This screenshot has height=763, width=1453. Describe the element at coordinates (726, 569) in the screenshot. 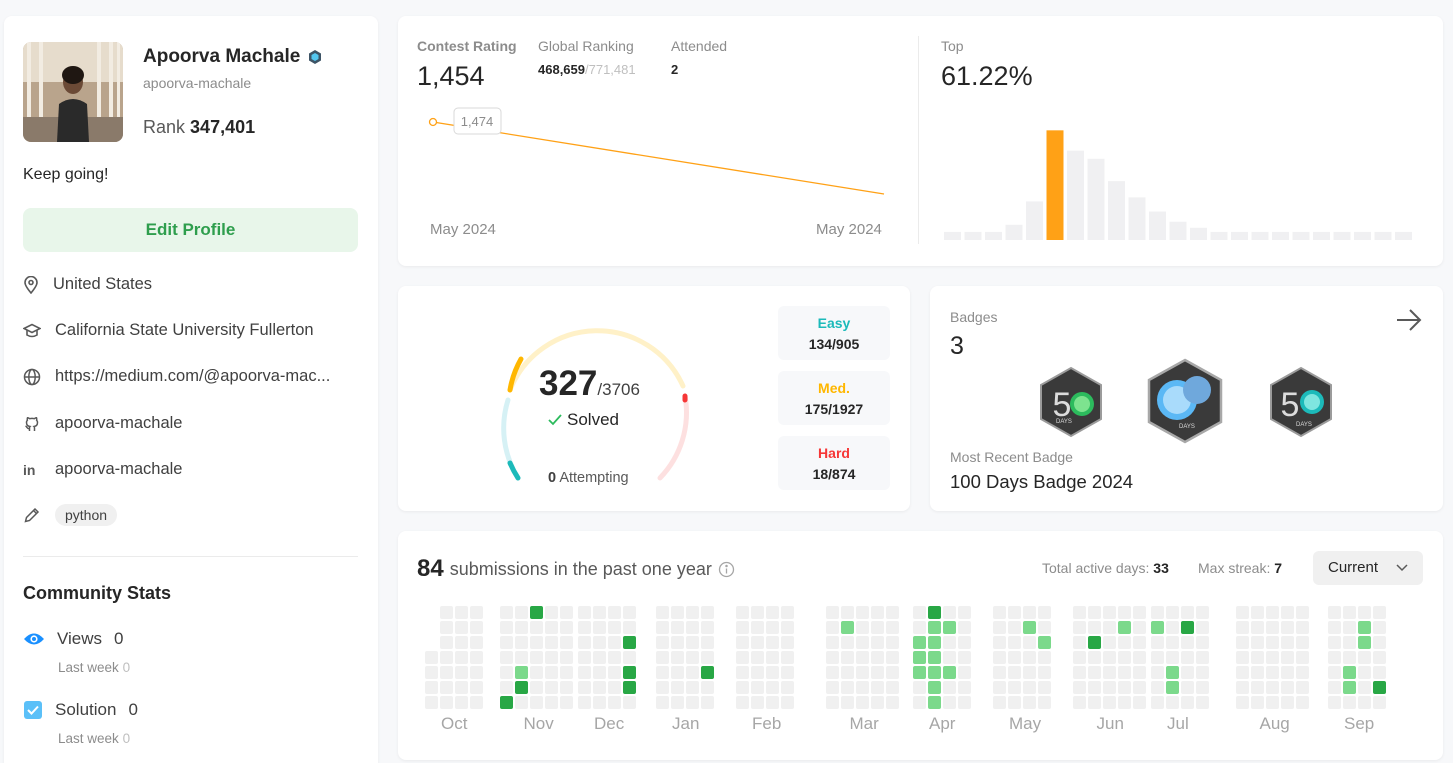

I see `info-icon` at that location.